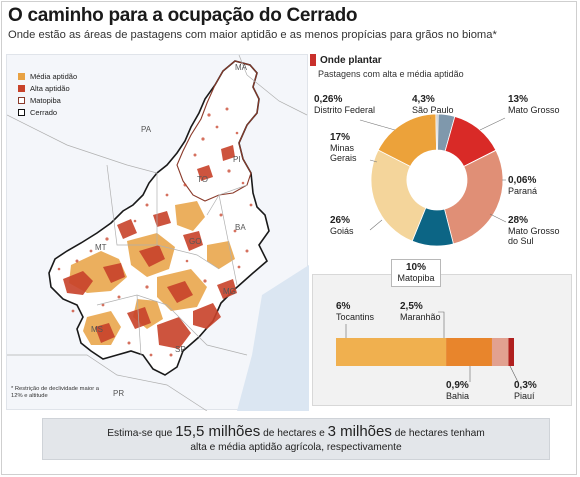  Describe the element at coordinates (21, 100) in the screenshot. I see `matopiba-swatch` at that location.